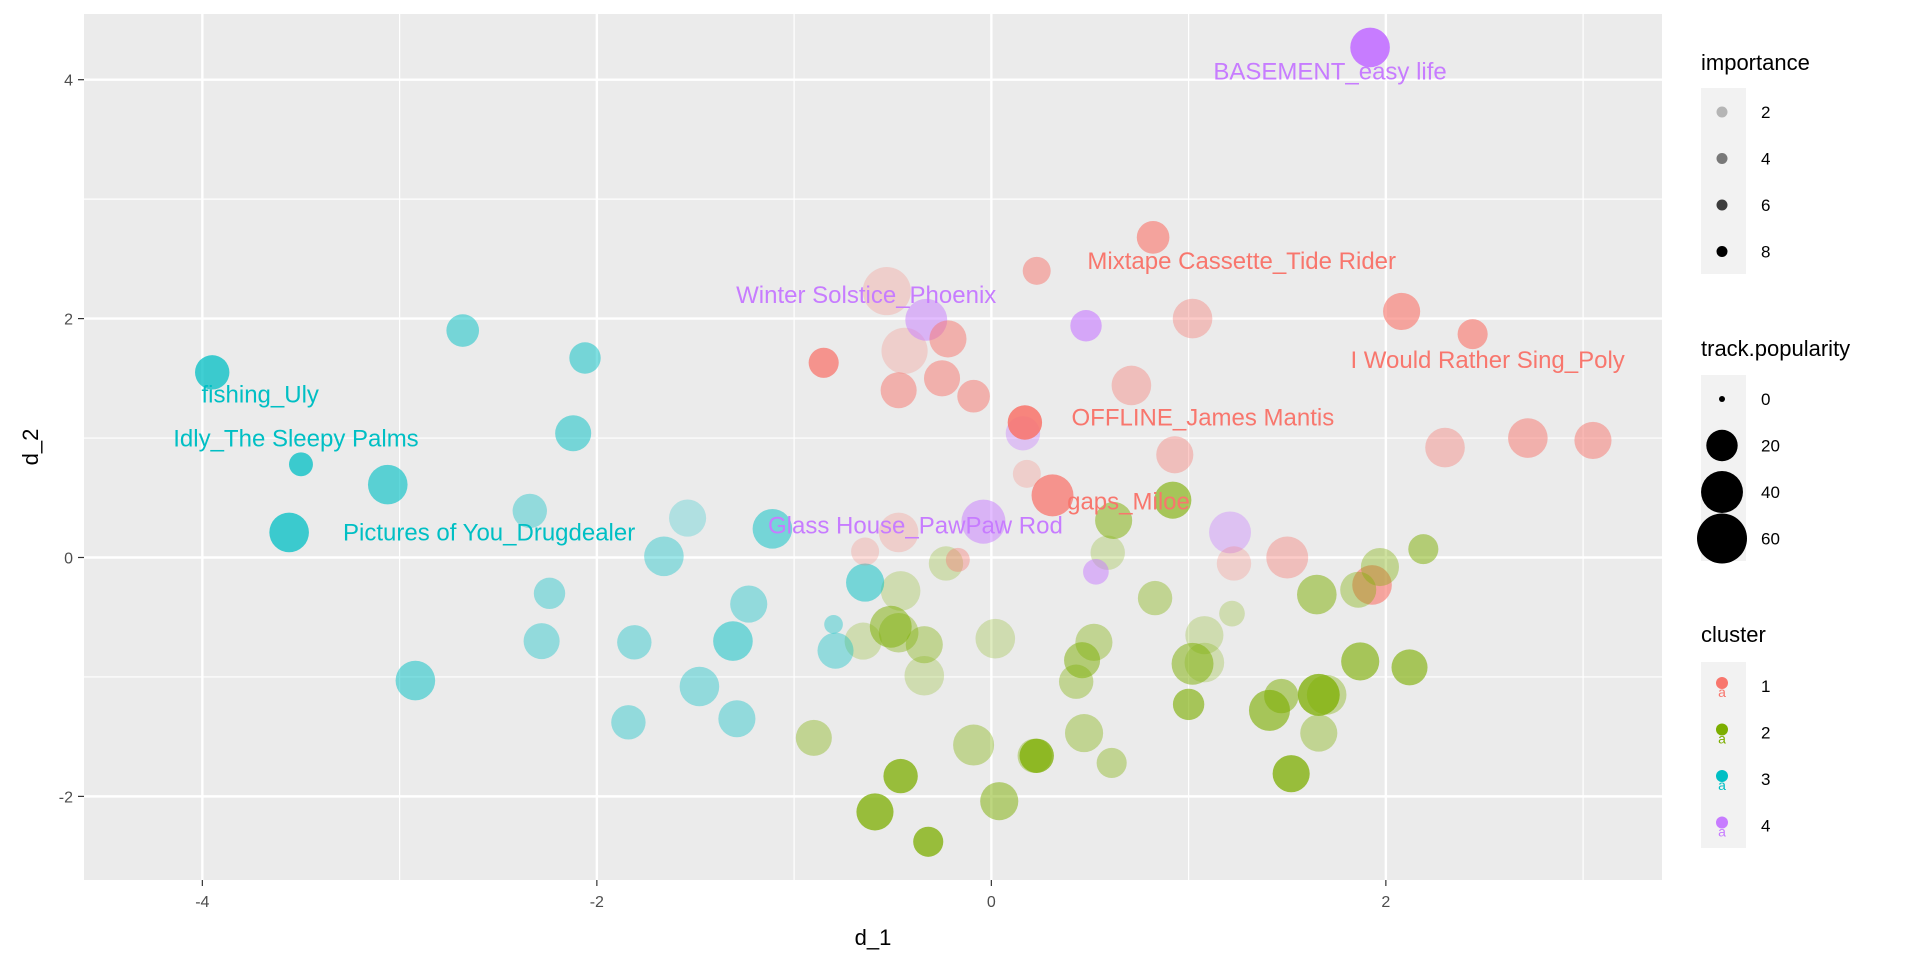 This screenshot has height=960, width=1920. What do you see at coordinates (873, 937) in the screenshot?
I see `x-axis-title: d_1` at bounding box center [873, 937].